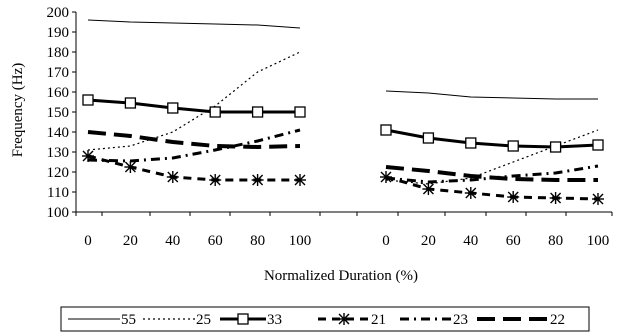 The image size is (635, 336). Describe the element at coordinates (346, 241) in the screenshot. I see `x-tick-labels: 0 20 40 60 80 100 0 20 40 60 80 100` at that location.